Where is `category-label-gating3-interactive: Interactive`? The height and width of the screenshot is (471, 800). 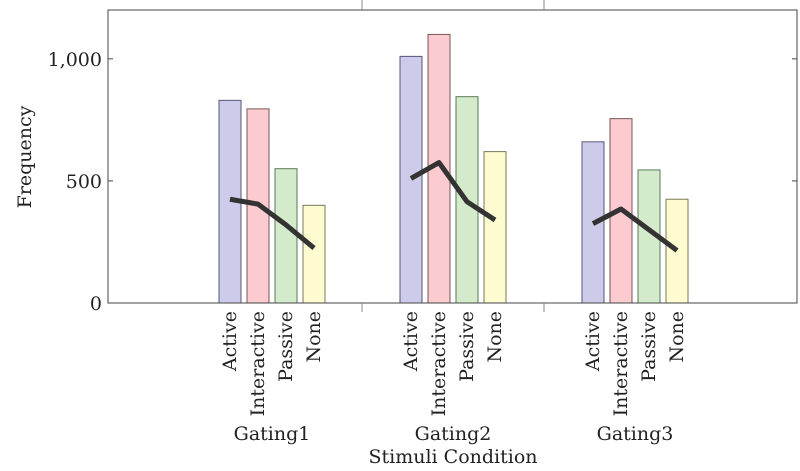
category-label-gating3-interactive: Interactive is located at coordinates (621, 363).